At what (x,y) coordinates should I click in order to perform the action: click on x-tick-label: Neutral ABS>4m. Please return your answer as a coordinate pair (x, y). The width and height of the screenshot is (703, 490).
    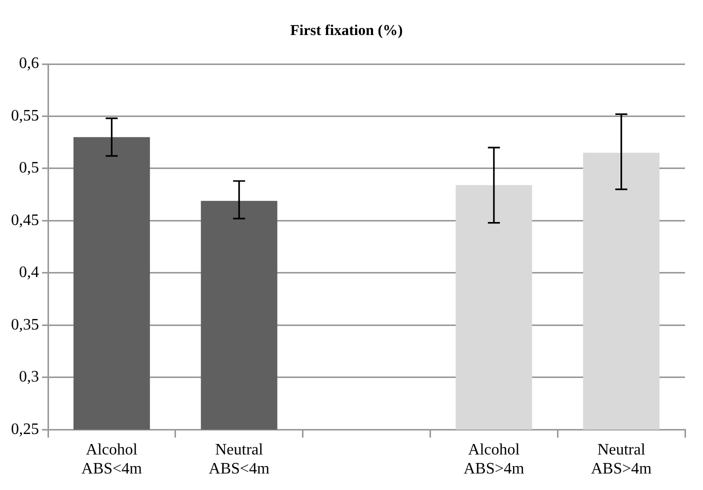
    Looking at the image, I should click on (621, 459).